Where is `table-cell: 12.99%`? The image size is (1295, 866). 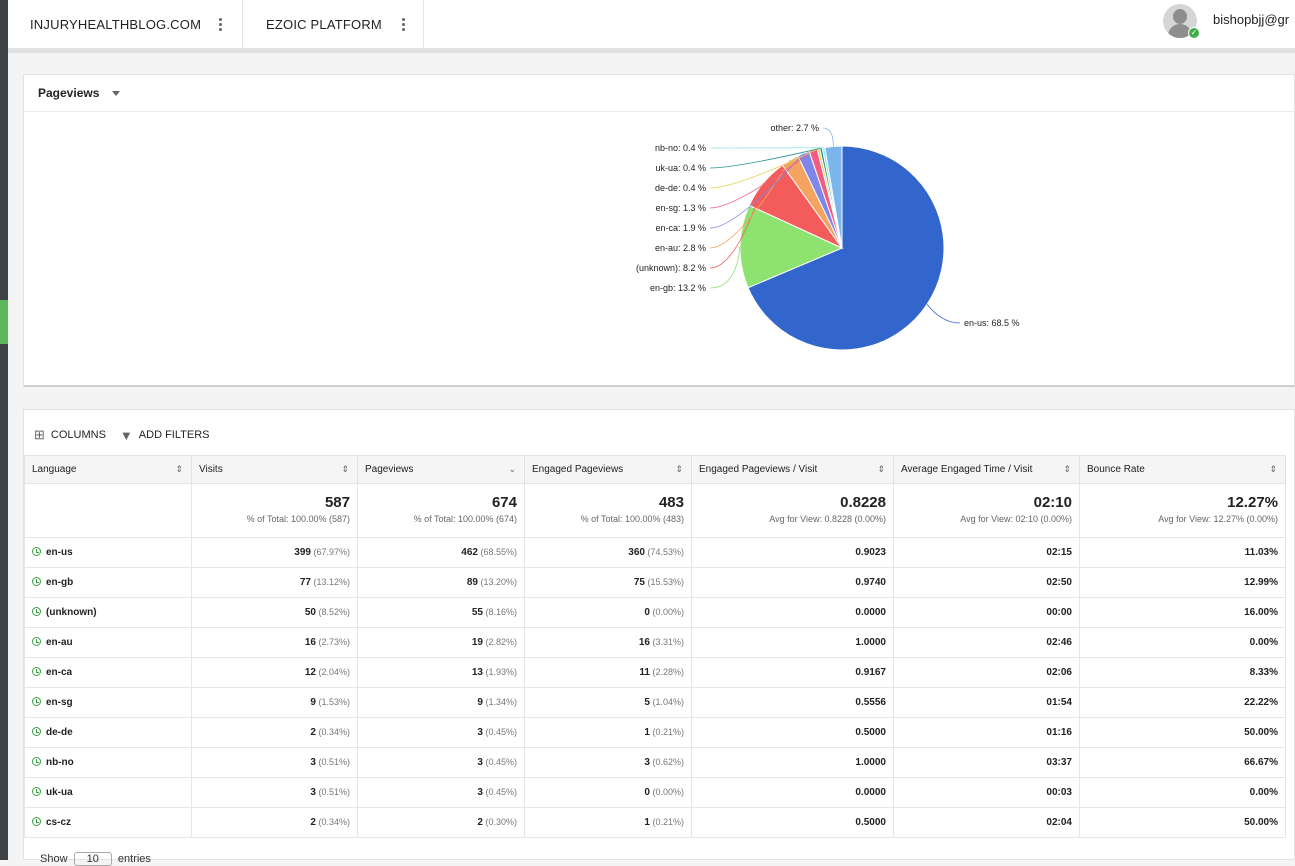
table-cell: 12.99% is located at coordinates (1183, 583).